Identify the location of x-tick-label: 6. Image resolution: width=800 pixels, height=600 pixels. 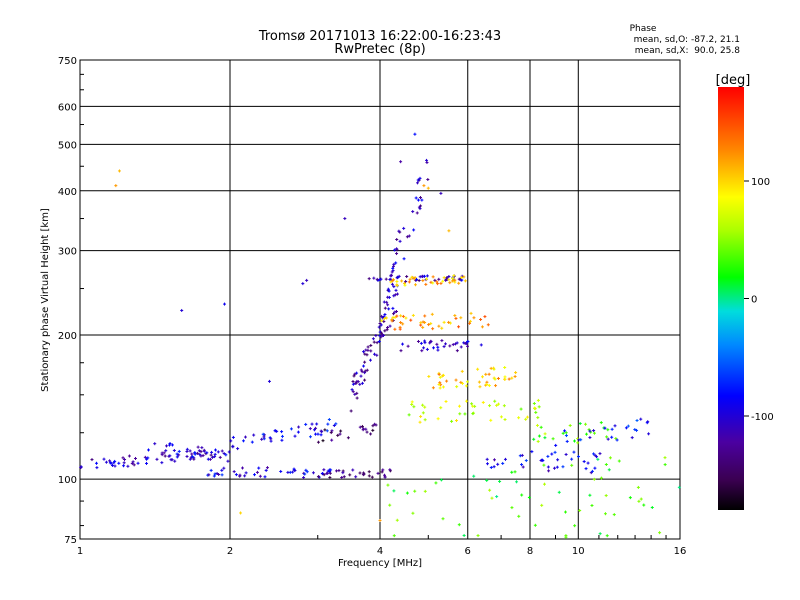
(468, 551).